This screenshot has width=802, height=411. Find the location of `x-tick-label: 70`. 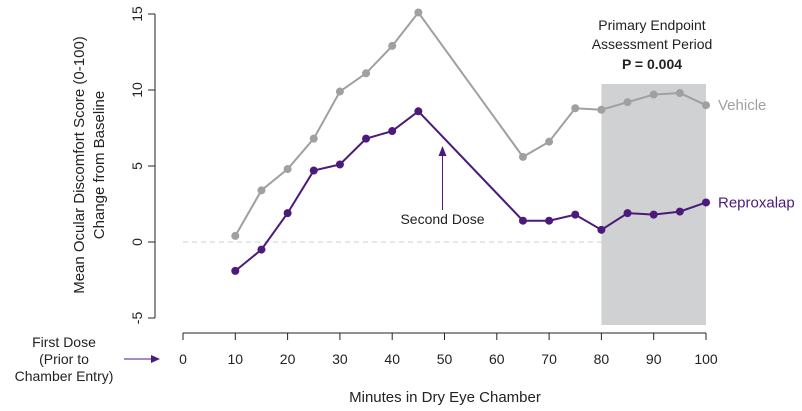

x-tick-label: 70 is located at coordinates (549, 359).